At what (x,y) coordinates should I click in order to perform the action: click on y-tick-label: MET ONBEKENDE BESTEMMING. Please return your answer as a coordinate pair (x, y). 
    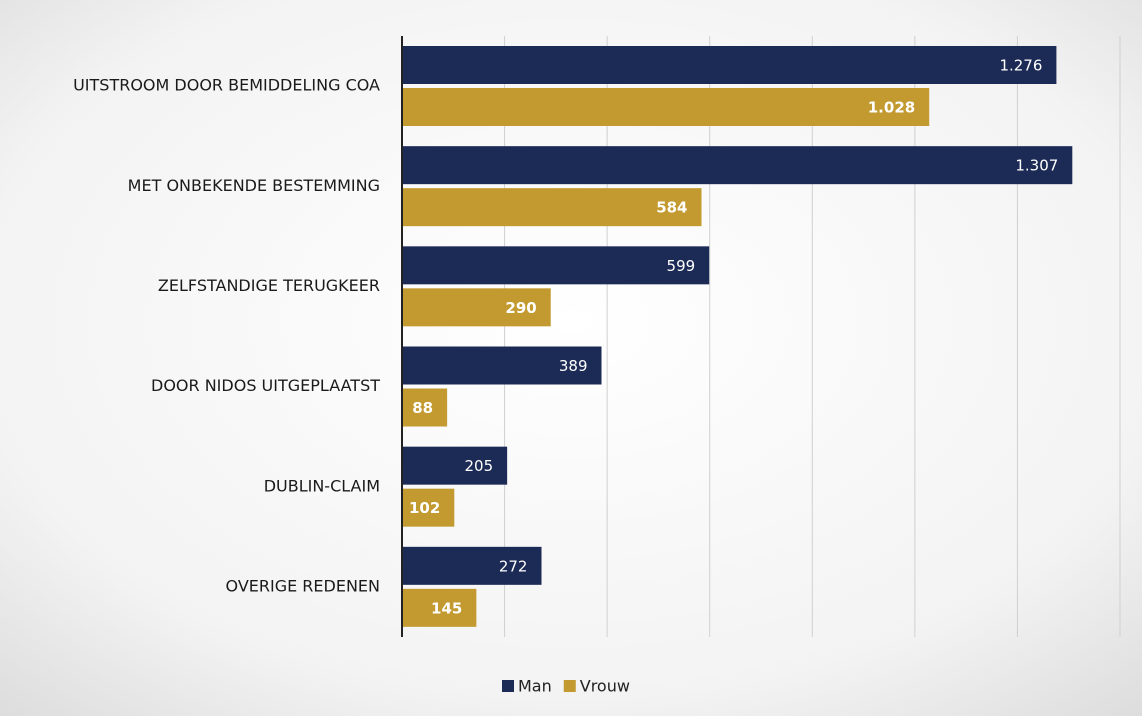
    Looking at the image, I should click on (254, 185).